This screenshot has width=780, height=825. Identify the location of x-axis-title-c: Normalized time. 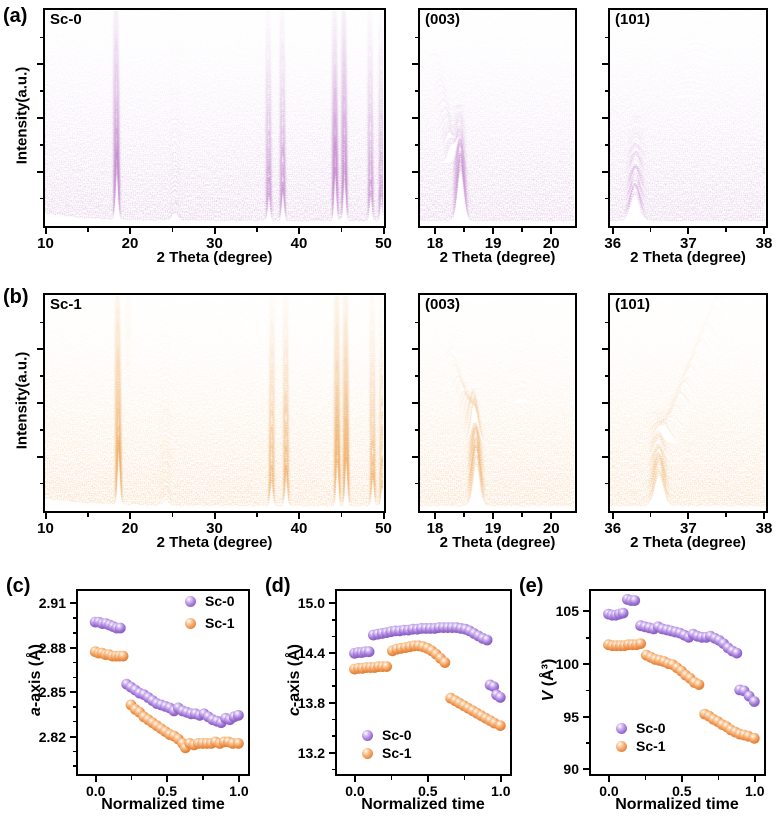
(163, 804).